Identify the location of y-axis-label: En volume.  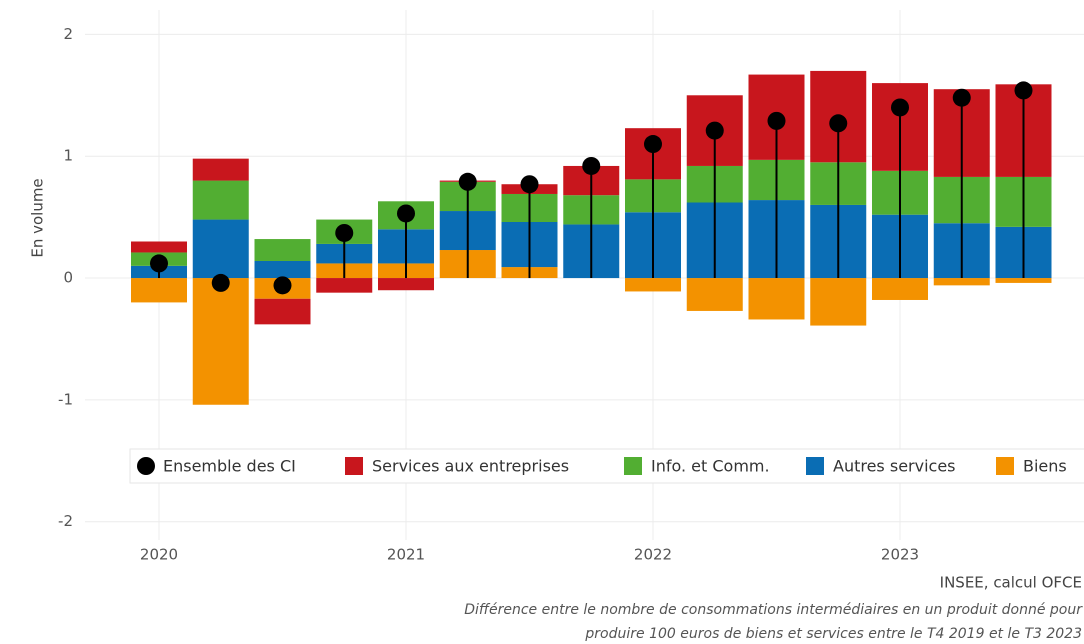
(38, 217).